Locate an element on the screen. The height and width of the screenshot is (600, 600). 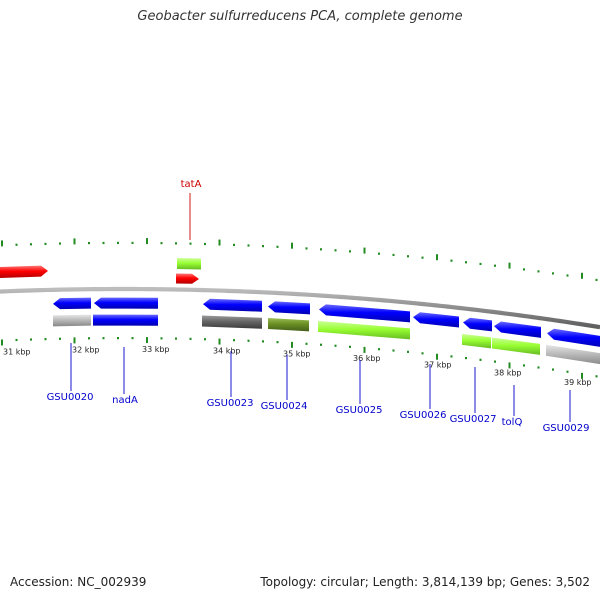
gene-label-nadA: nadA is located at coordinates (125, 400).